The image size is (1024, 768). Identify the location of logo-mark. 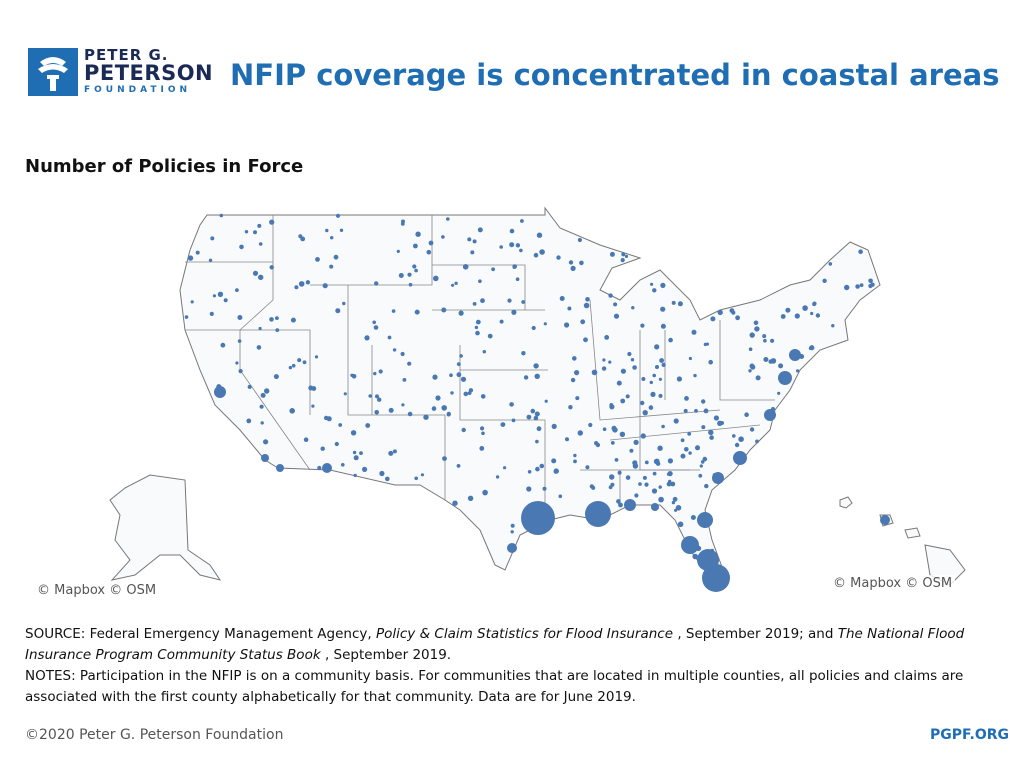
(53, 72).